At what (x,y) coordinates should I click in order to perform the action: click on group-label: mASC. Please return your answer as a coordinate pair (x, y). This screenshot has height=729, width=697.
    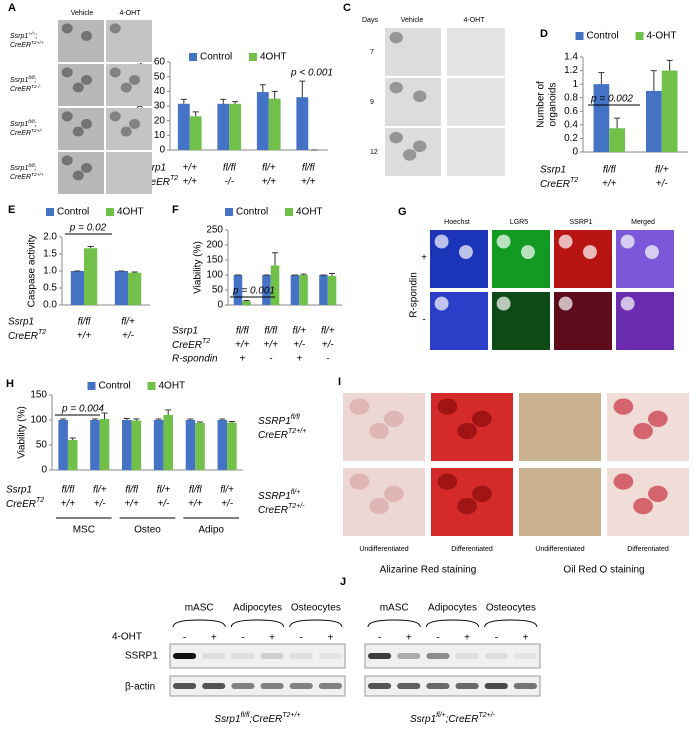
    Looking at the image, I should click on (199, 608).